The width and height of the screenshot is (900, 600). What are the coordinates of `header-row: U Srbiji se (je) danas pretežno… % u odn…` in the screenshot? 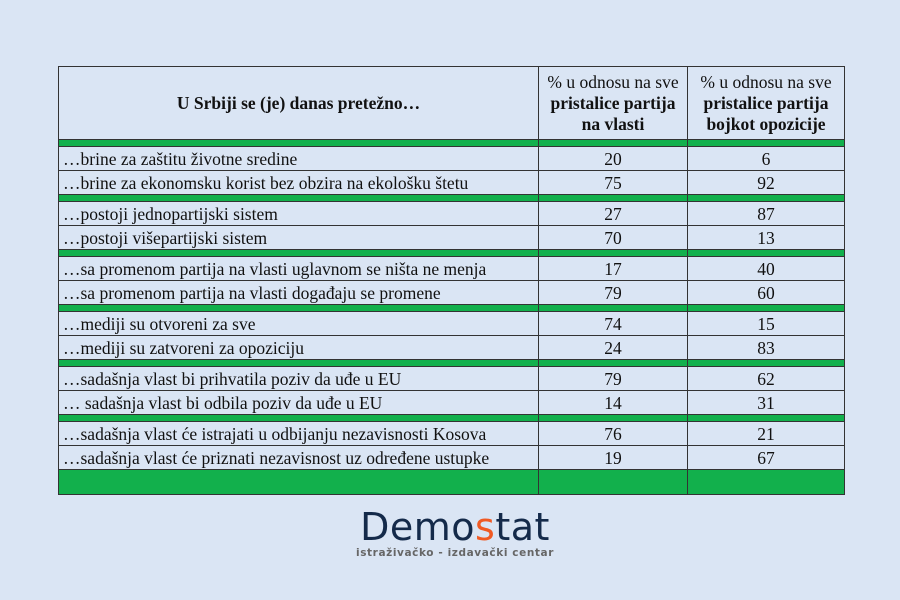 It's located at (451, 103).